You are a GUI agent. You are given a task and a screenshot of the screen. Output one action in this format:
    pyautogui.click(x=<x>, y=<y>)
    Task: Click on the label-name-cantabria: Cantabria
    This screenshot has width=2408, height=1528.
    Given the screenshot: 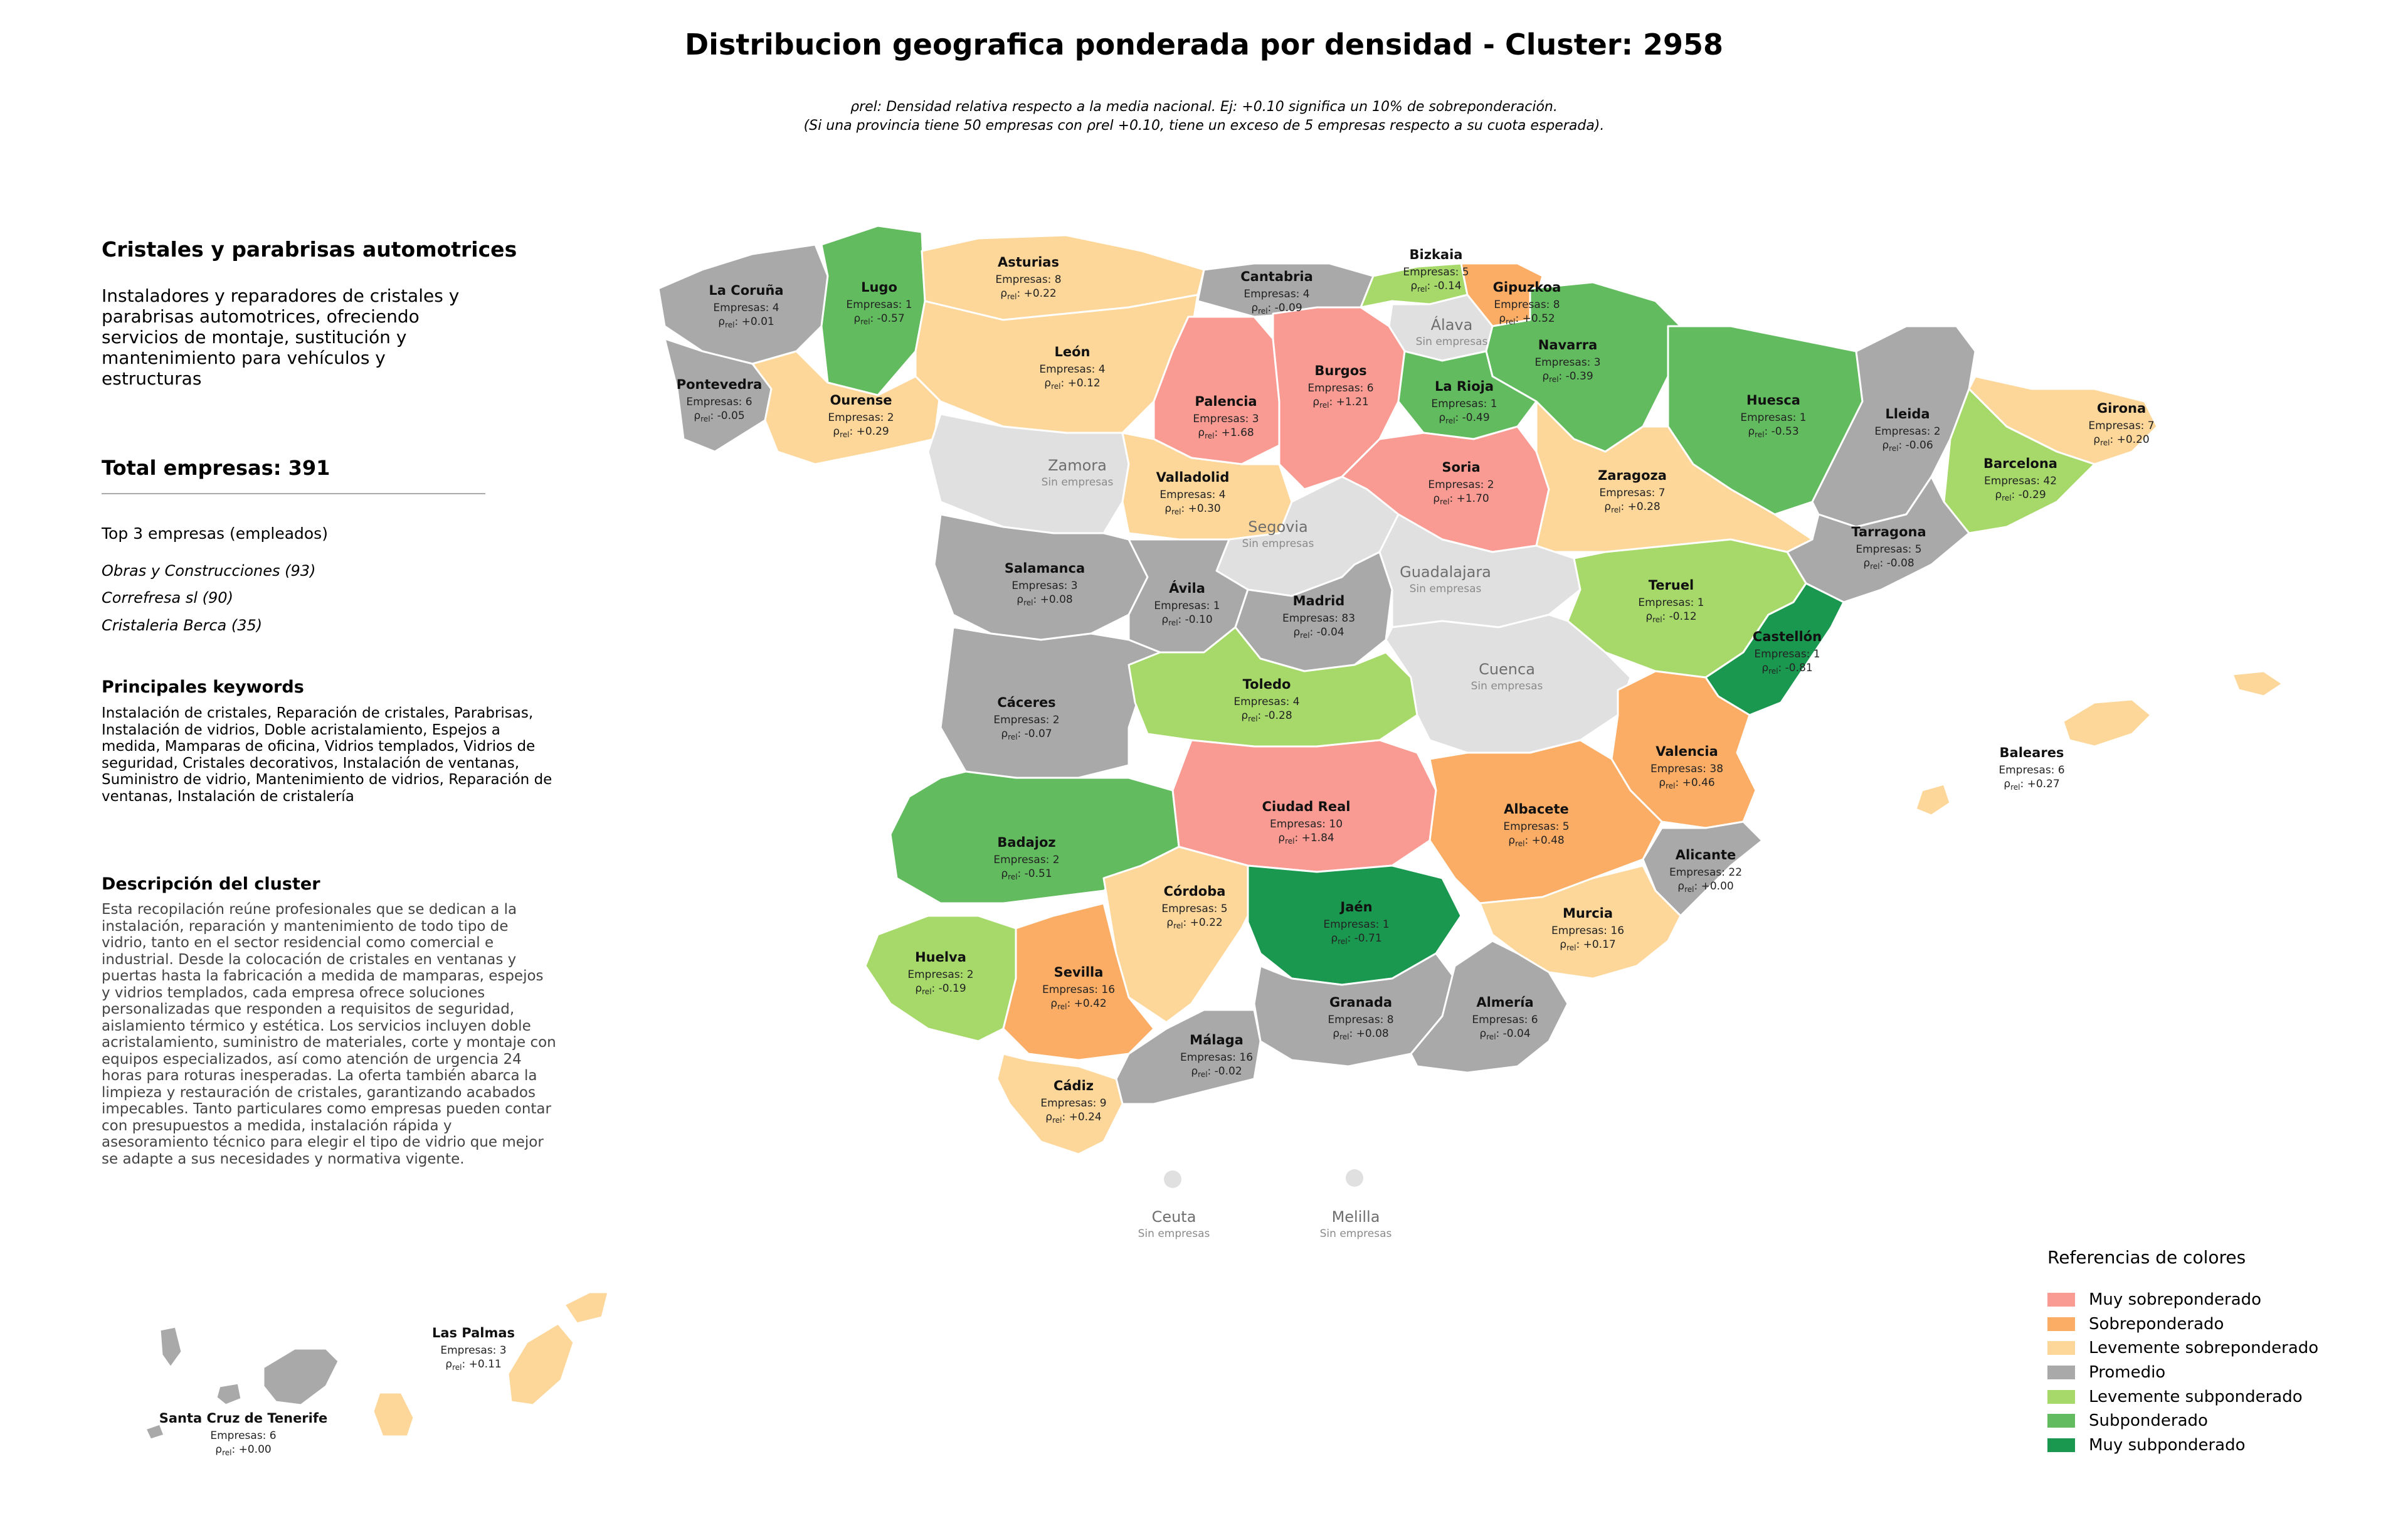 What is the action you would take?
    pyautogui.click(x=1276, y=276)
    